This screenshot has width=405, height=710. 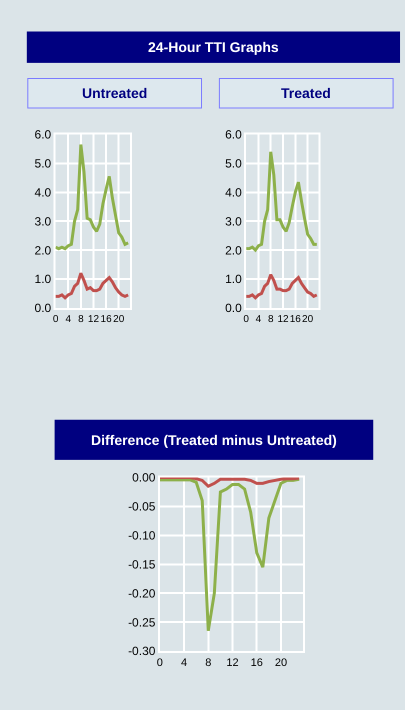 I want to click on y-tick-label: -0.15, so click(x=142, y=564).